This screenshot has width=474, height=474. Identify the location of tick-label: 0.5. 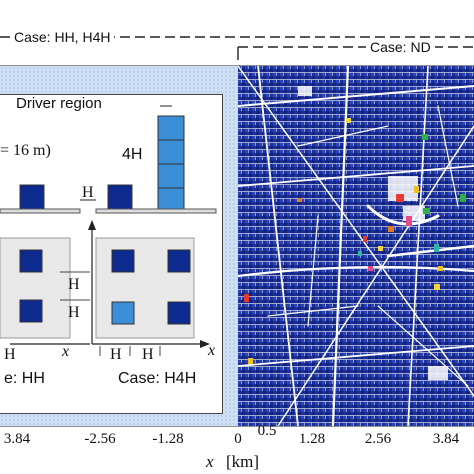
(267, 431).